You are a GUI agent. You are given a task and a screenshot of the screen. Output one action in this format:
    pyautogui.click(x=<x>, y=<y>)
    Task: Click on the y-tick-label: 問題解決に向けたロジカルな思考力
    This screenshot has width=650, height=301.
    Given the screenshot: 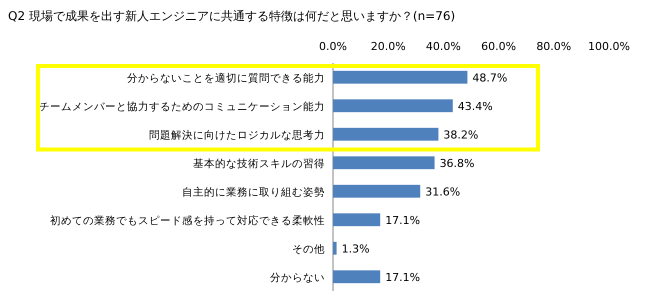 What is the action you would take?
    pyautogui.click(x=237, y=135)
    